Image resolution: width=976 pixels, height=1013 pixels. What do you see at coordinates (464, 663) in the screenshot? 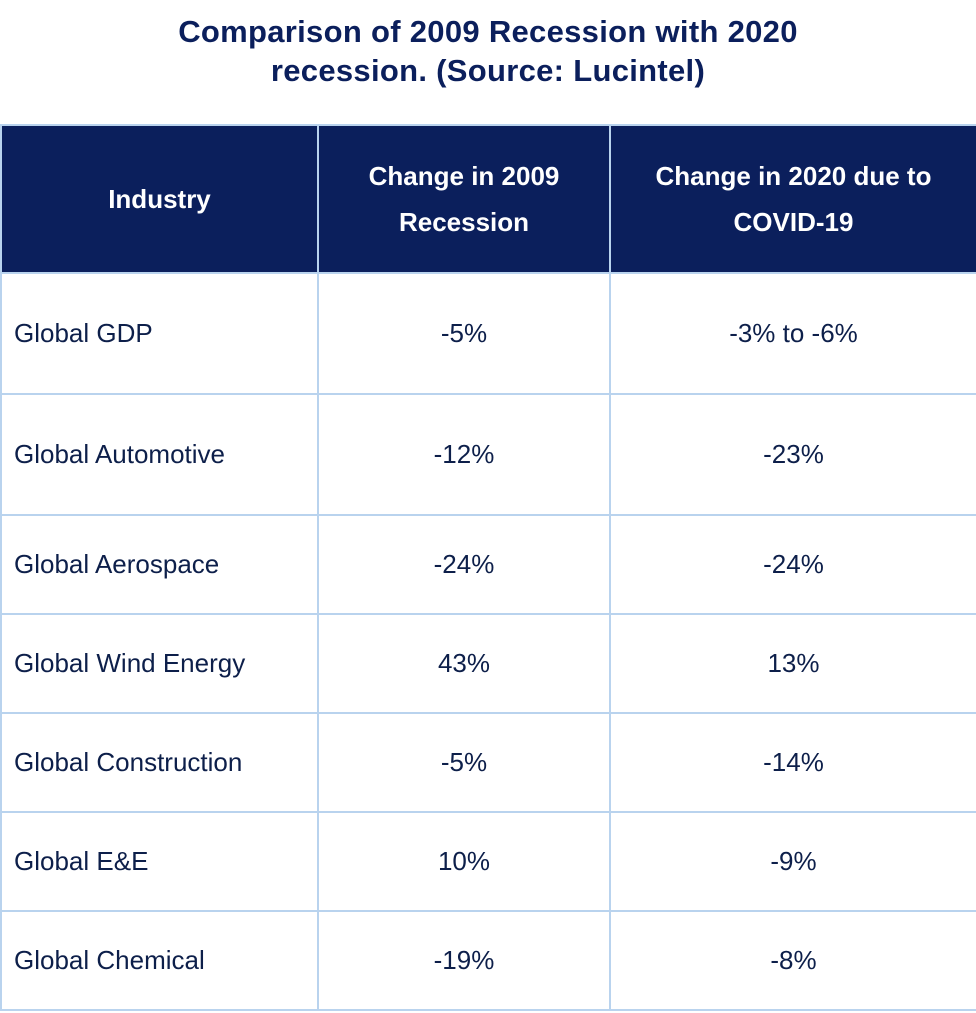
I see `change-2009-cell: 43%` at bounding box center [464, 663].